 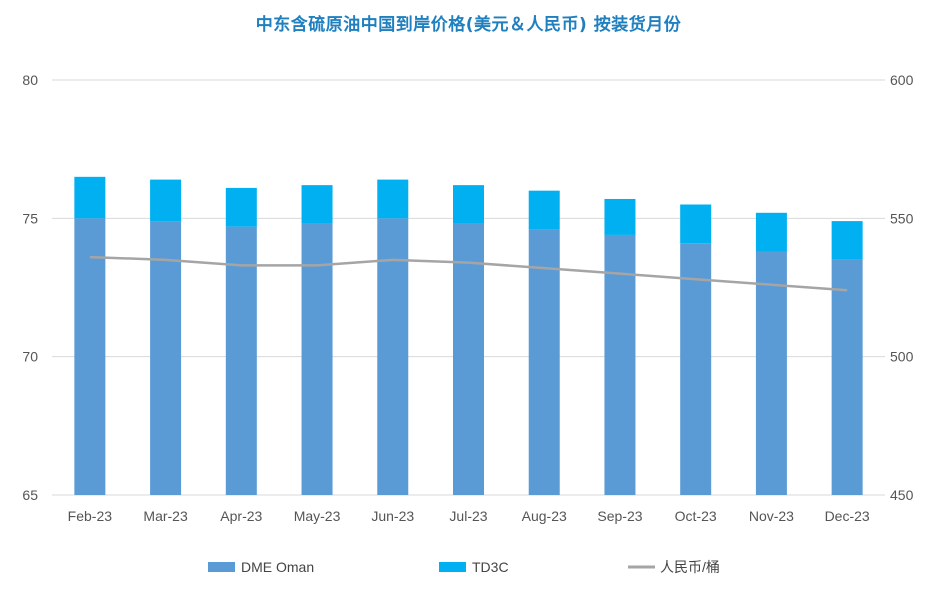 I want to click on x-tick-label: Apr-23, so click(x=241, y=516).